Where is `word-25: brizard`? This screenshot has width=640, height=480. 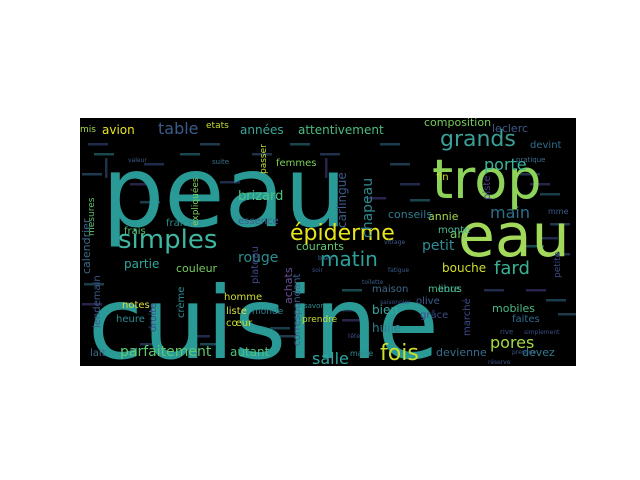
word-25: brizard is located at coordinates (260, 196).